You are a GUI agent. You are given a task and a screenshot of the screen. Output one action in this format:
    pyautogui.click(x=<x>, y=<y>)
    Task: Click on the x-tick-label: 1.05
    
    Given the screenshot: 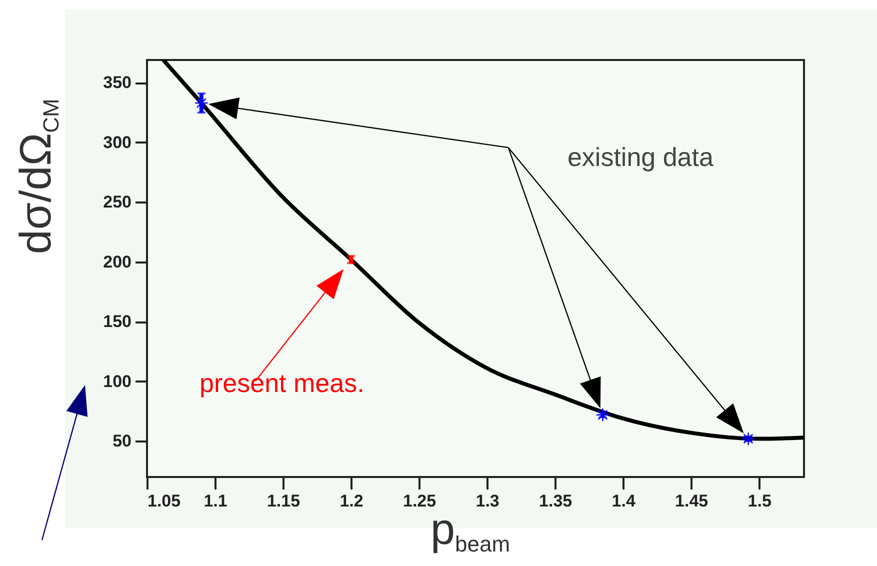 What is the action you would take?
    pyautogui.click(x=164, y=501)
    